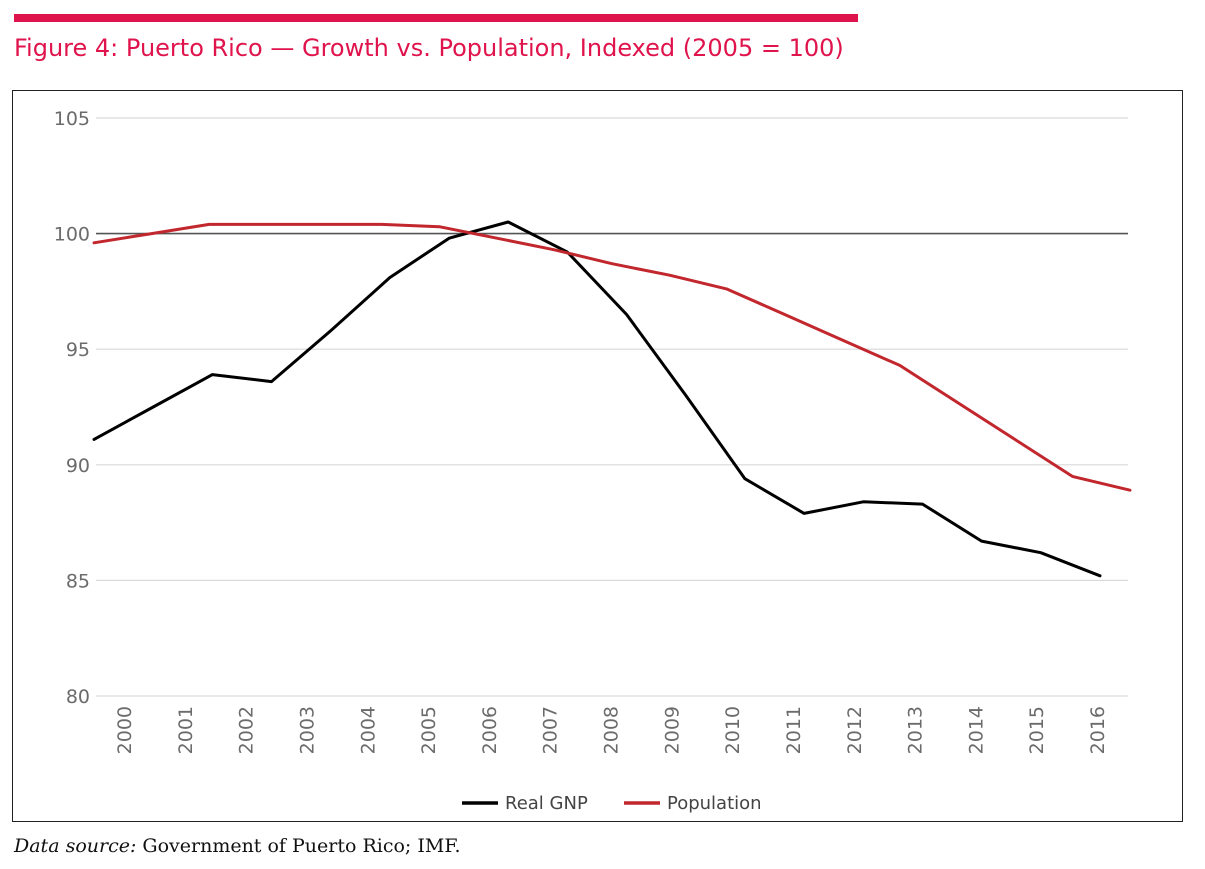  I want to click on y-tick-label: 105, so click(72, 119).